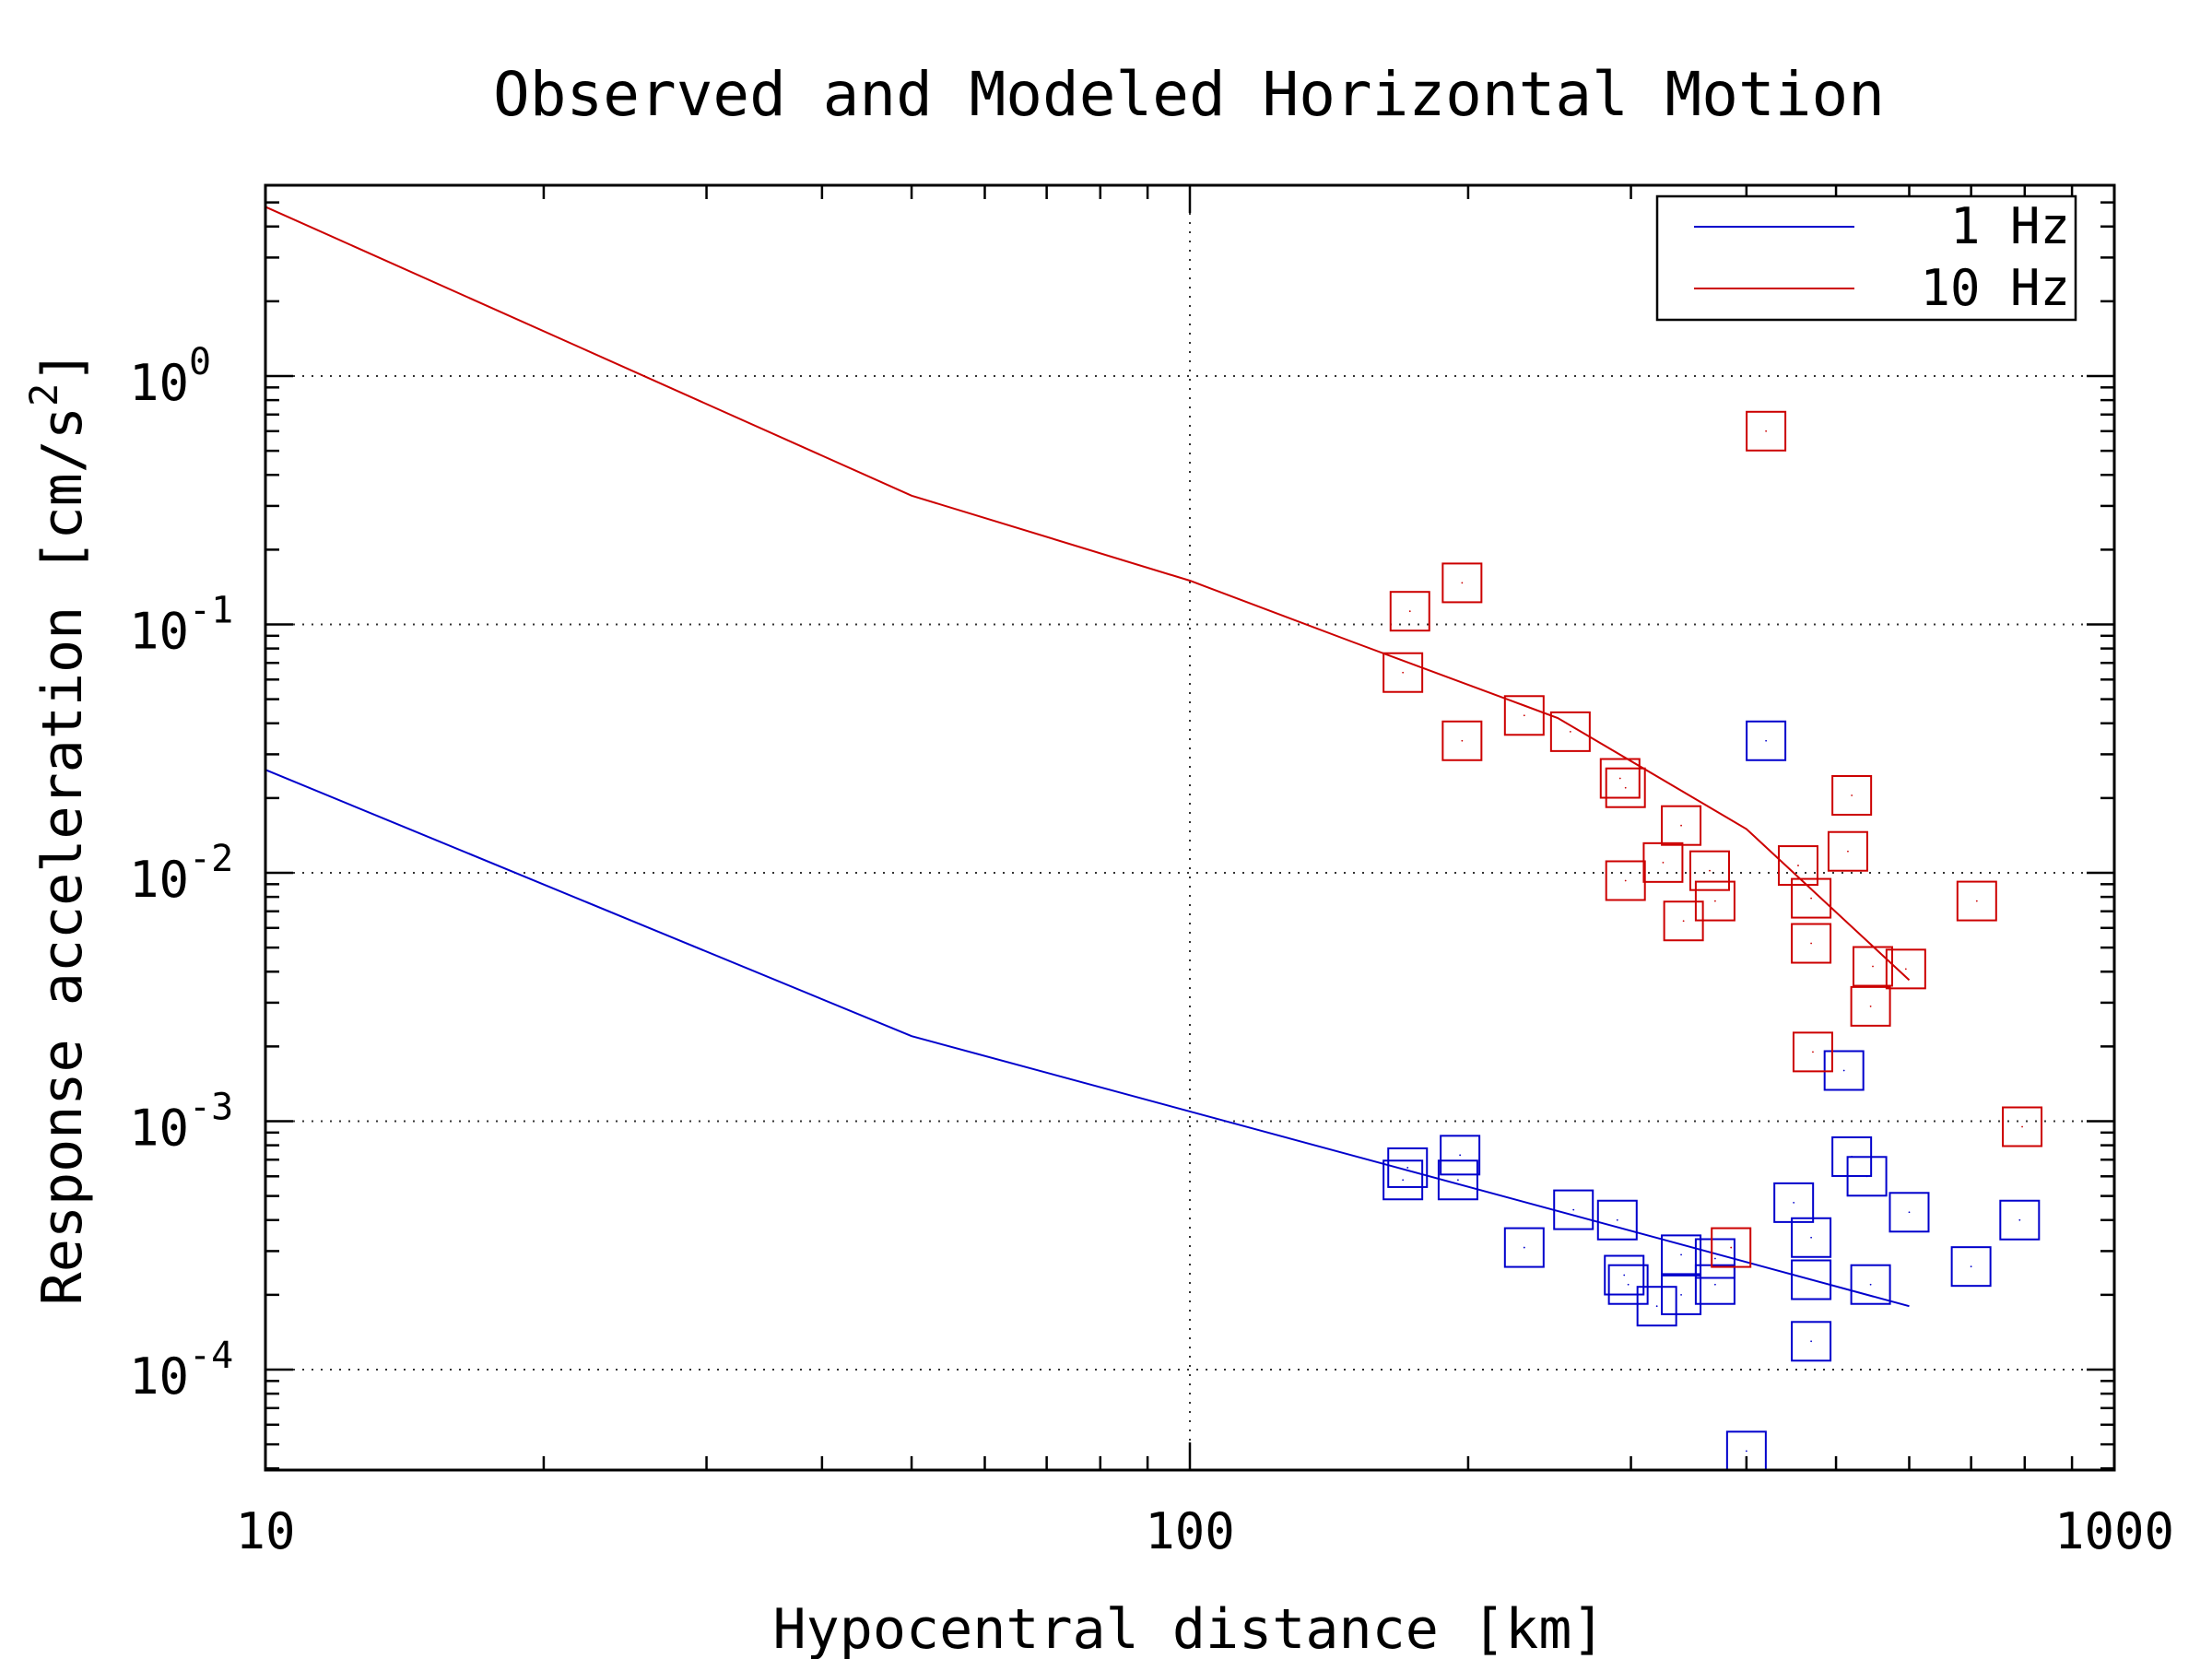 This screenshot has height=1659, width=2212. I want to click on x-tick-label: 100, so click(1190, 1531).